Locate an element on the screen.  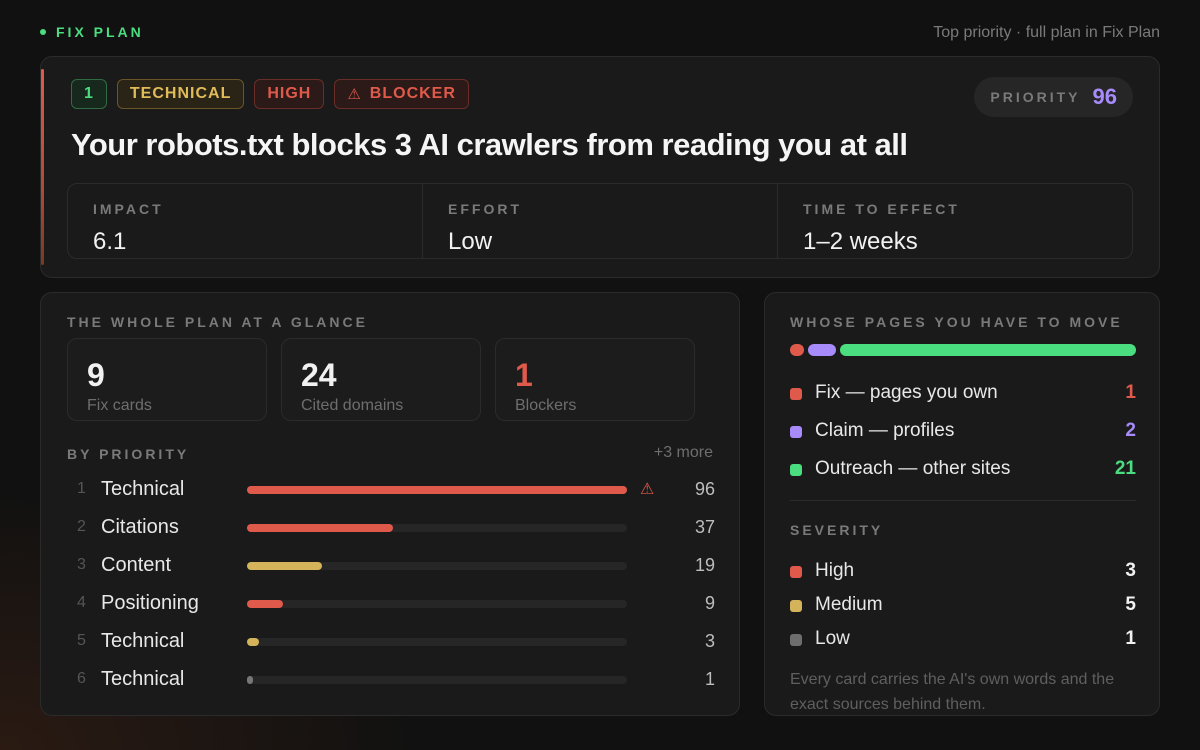
metric-time-to-effect: TIME TO EFFECT 1–2 weeks is located at coordinates (955, 221).